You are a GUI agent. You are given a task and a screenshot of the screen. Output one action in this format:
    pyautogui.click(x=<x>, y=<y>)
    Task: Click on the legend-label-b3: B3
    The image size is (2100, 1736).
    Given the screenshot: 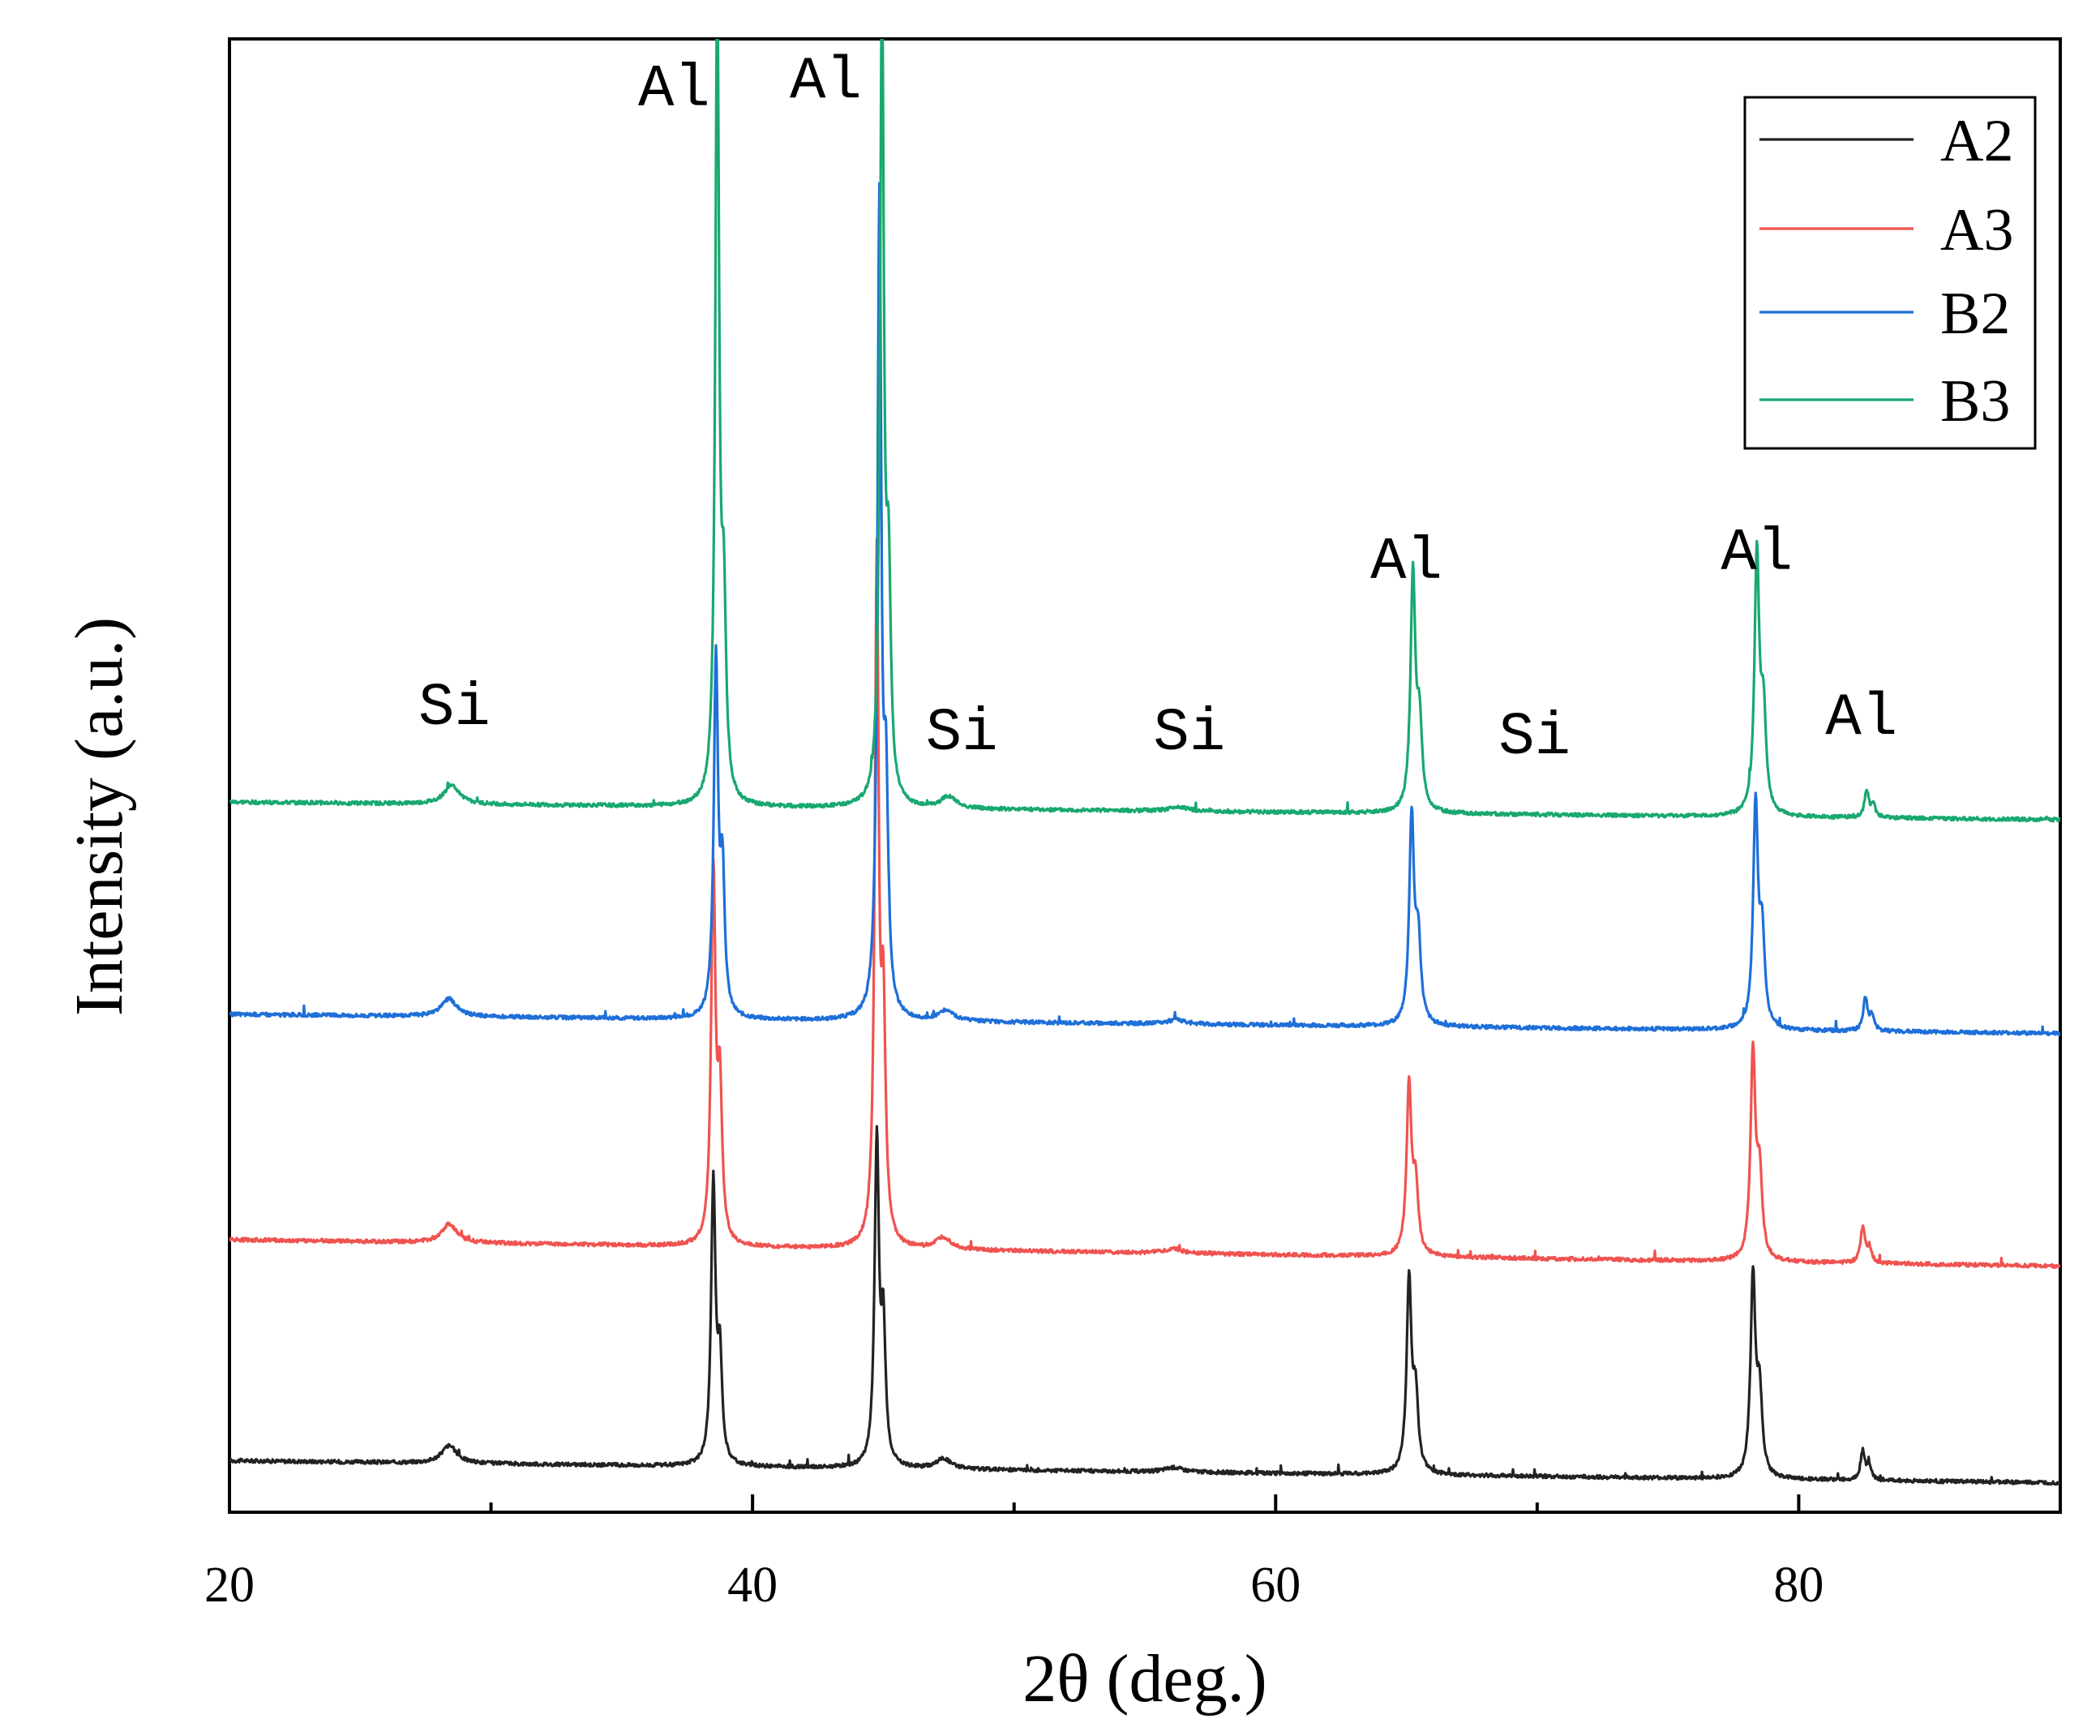 What is the action you would take?
    pyautogui.click(x=1975, y=401)
    